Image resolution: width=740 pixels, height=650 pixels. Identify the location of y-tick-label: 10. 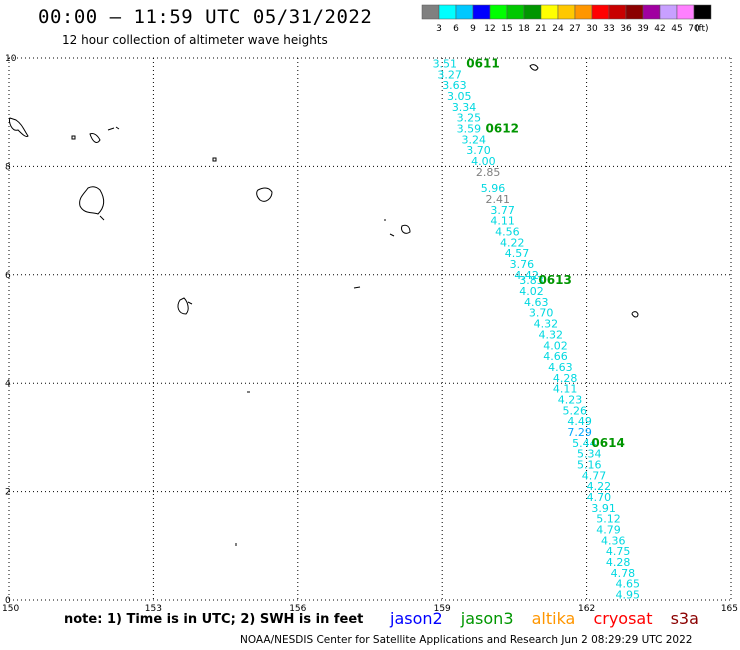
(11, 59).